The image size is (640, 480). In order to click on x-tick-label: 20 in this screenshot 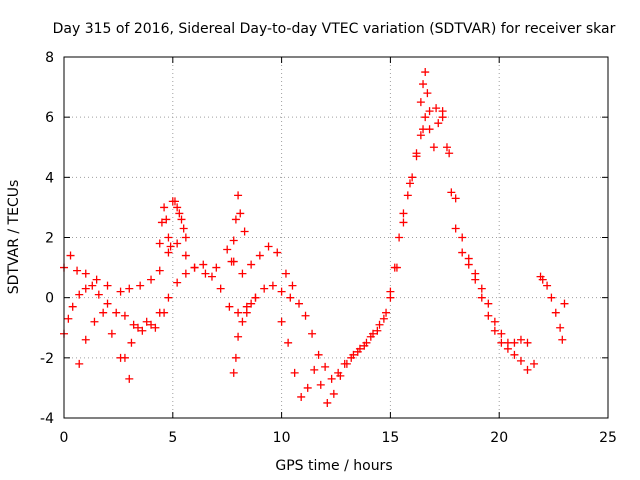, I will do `click(499, 438)`.